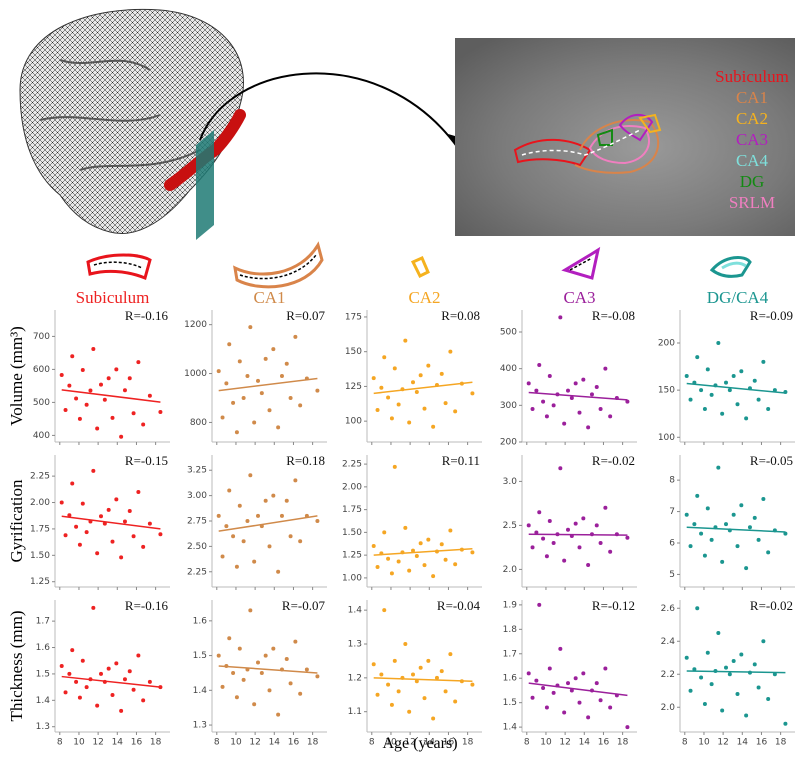 Image resolution: width=800 pixels, height=757 pixels. What do you see at coordinates (195, 374) in the screenshot?
I see `y-tick-label: 1000` at bounding box center [195, 374].